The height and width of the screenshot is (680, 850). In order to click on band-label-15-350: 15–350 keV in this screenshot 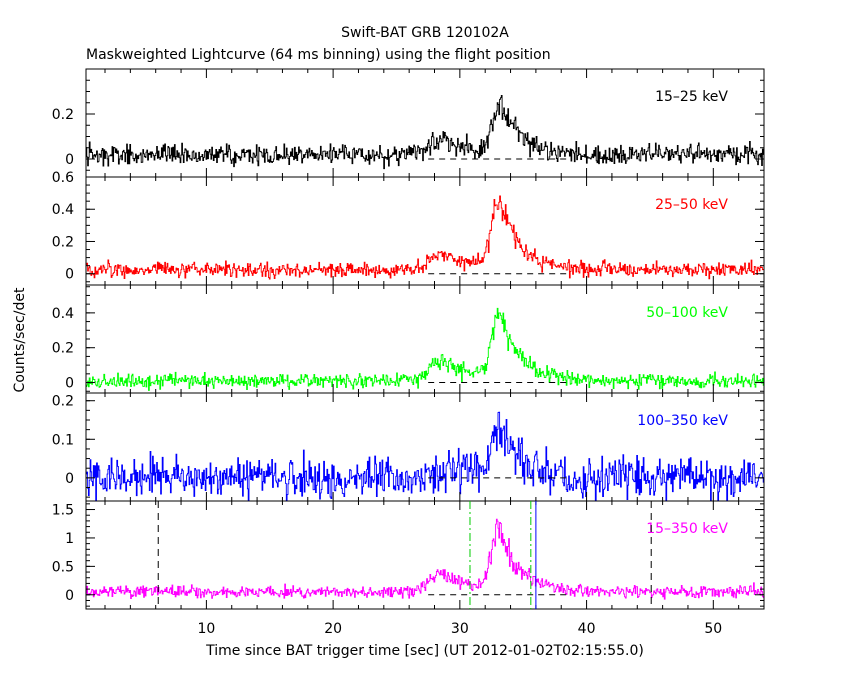, I will do `click(687, 529)`.